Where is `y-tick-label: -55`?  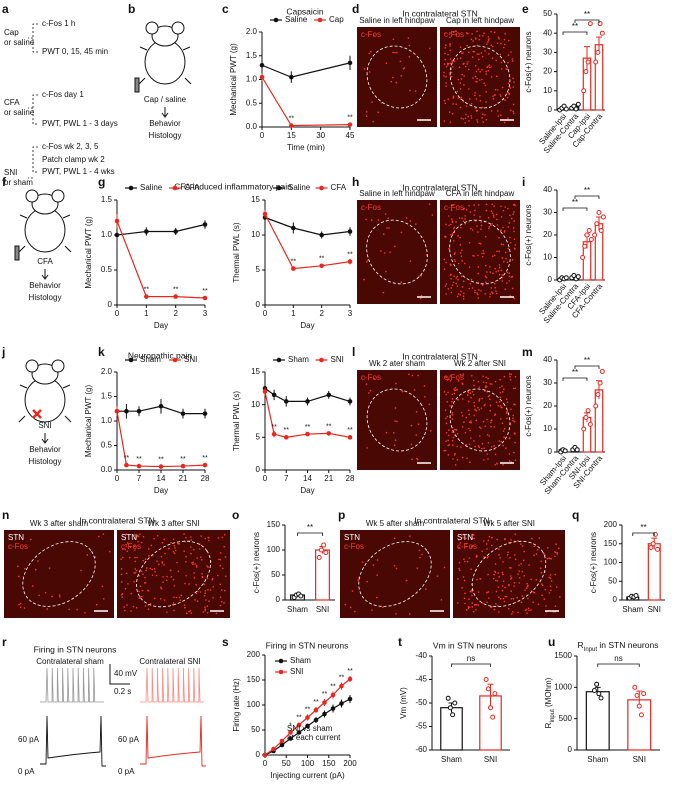 y-tick-label: -55 is located at coordinates (421, 726).